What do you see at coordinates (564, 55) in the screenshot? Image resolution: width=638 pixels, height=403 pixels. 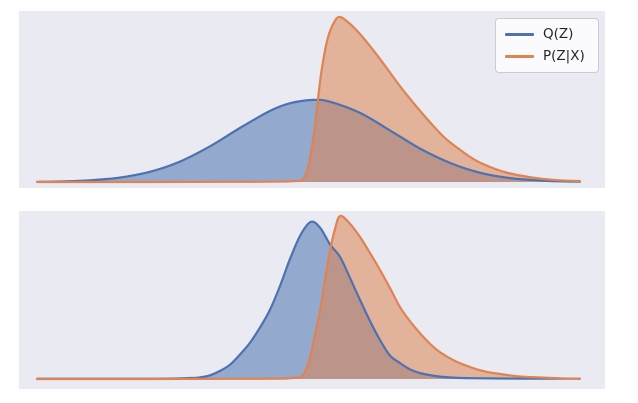 I see `legend-label-pzx: P(Z|X)` at bounding box center [564, 55].